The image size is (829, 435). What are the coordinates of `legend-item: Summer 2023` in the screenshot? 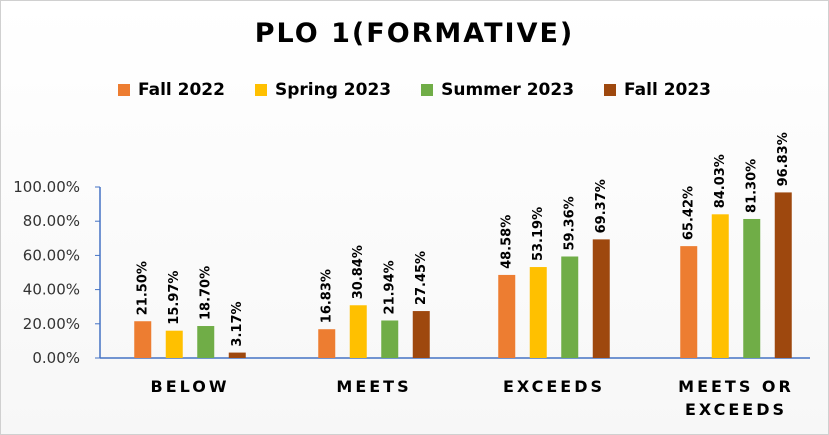 It's located at (497, 90).